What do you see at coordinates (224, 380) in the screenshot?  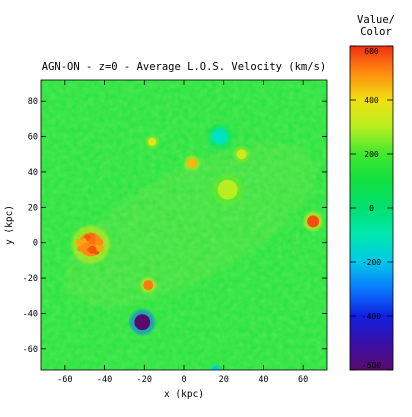 I see `x-tick-label: 20` at bounding box center [224, 380].